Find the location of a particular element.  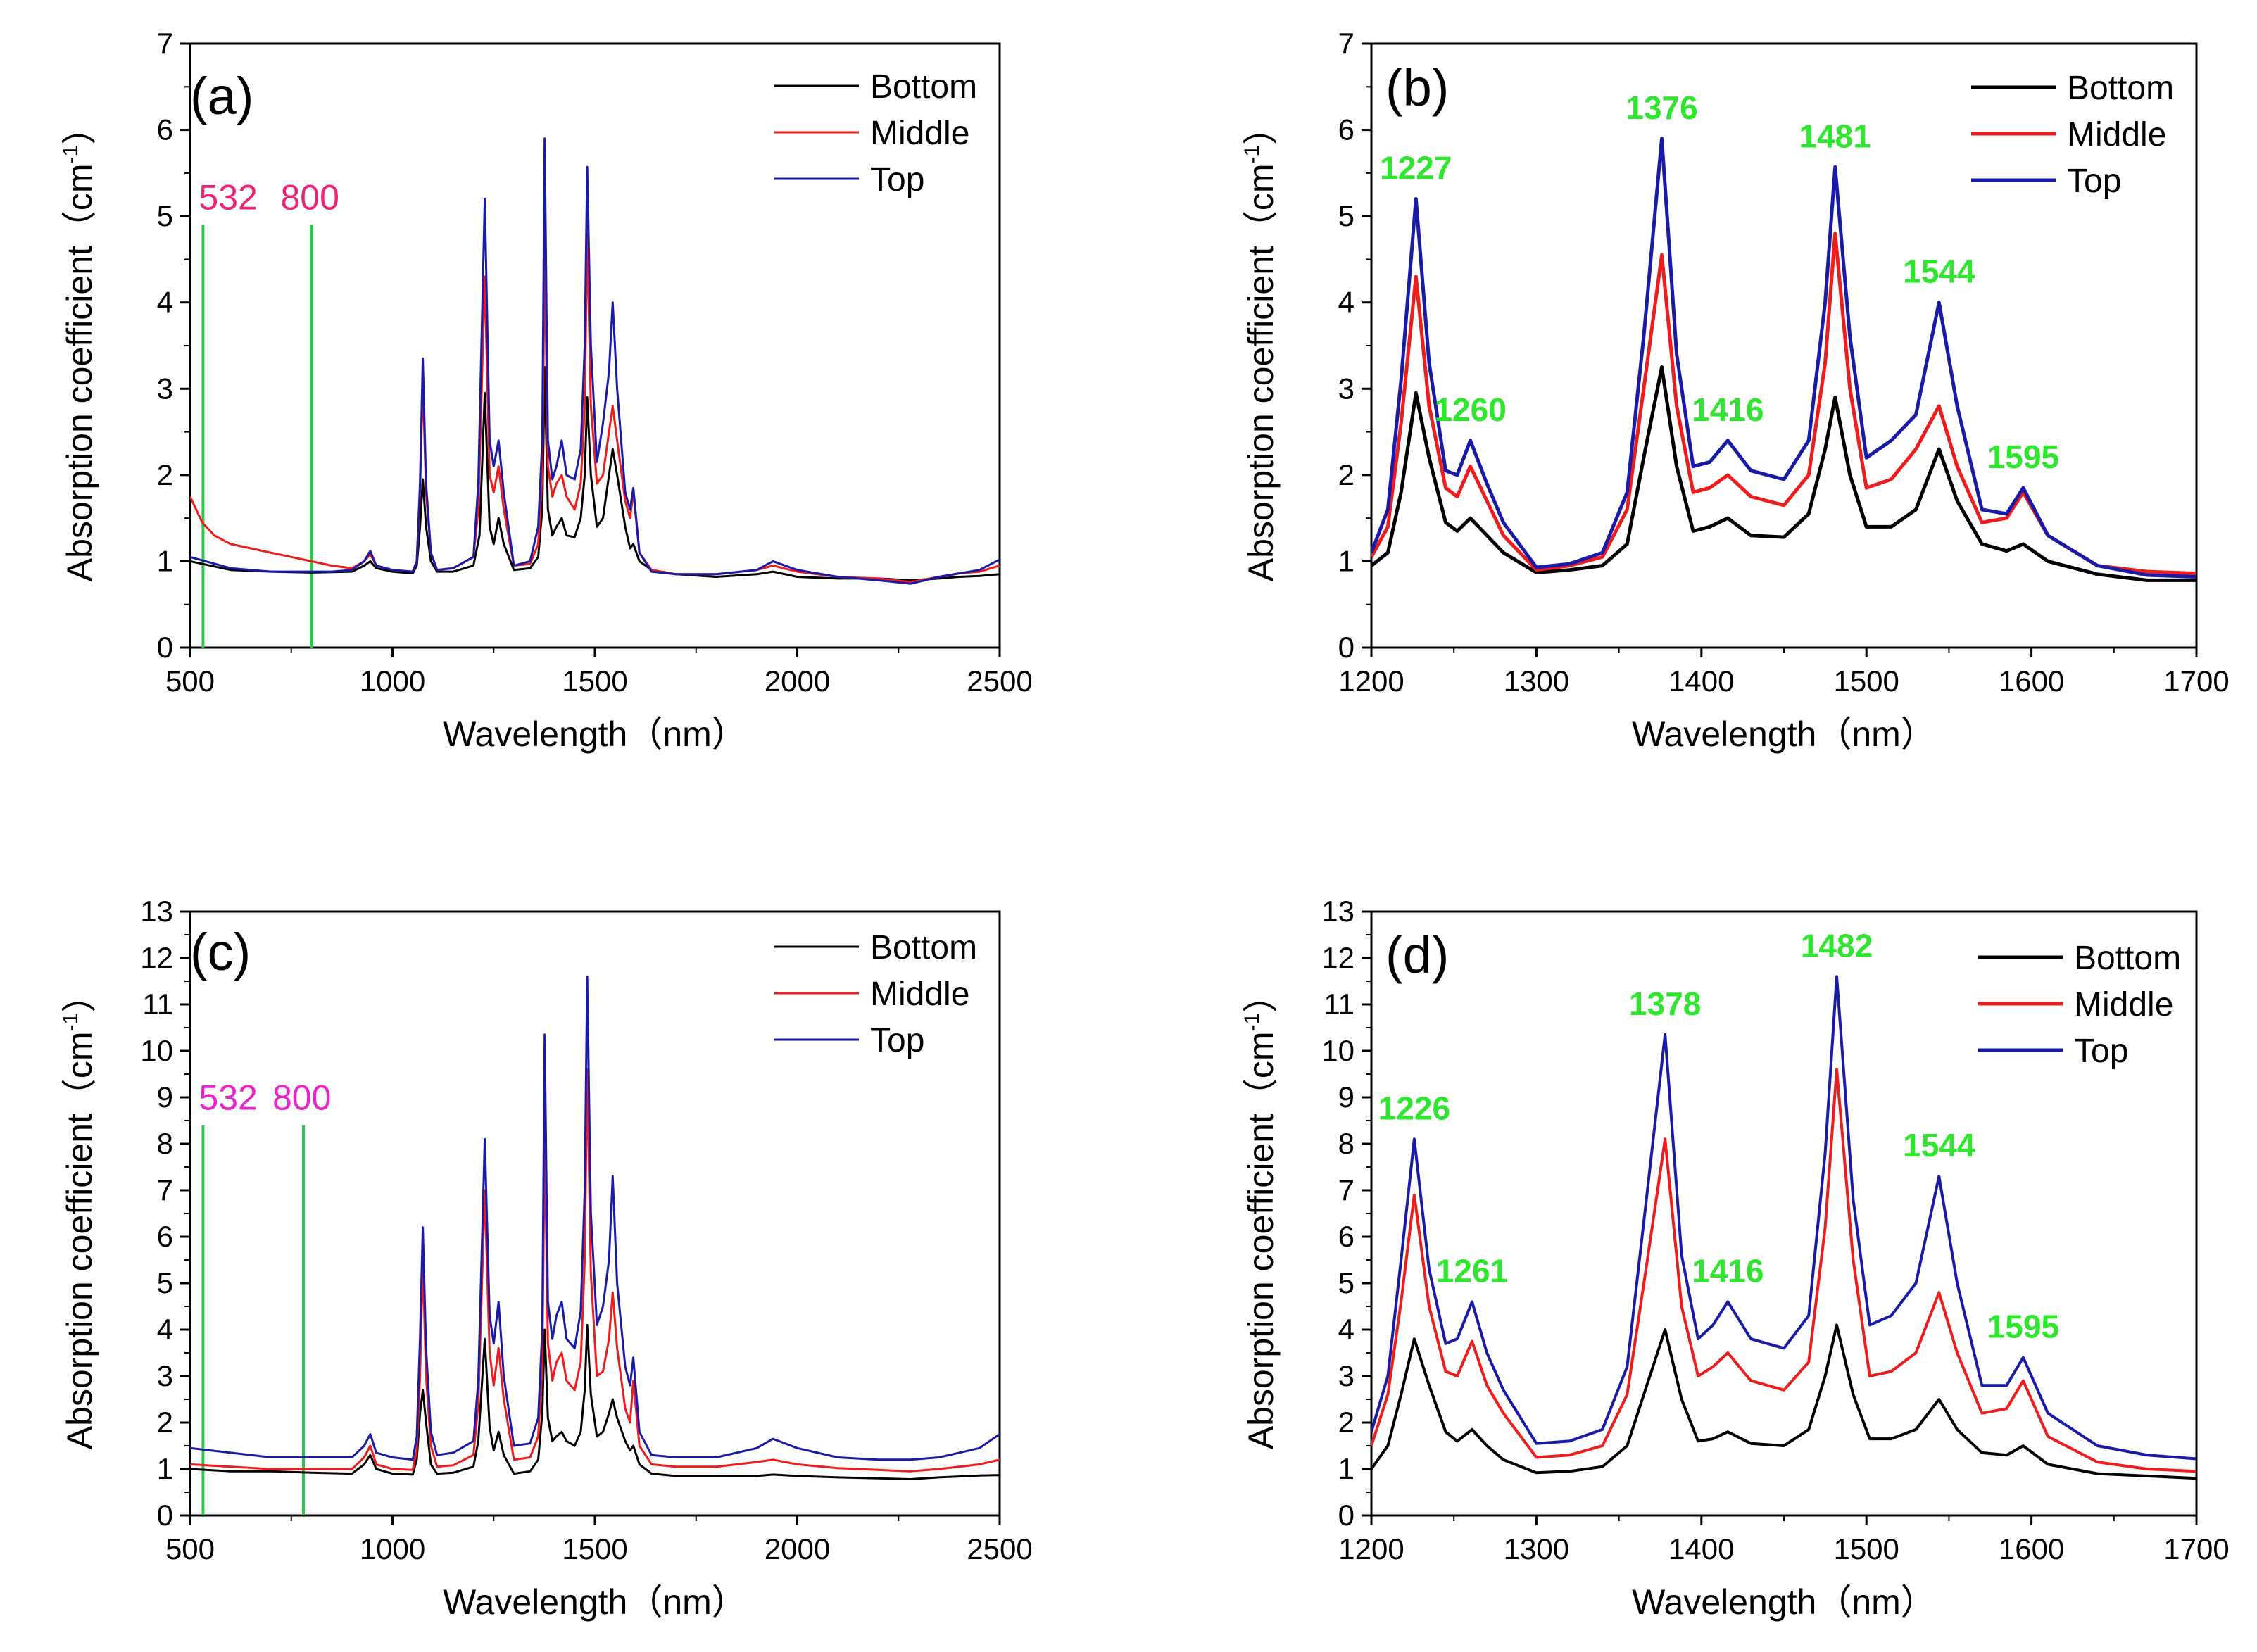

x-tick-label: 2000 is located at coordinates (797, 681).